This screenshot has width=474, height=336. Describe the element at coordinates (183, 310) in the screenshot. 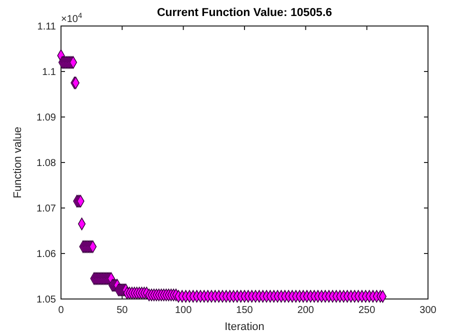

I see `x-tick-label: 100` at that location.